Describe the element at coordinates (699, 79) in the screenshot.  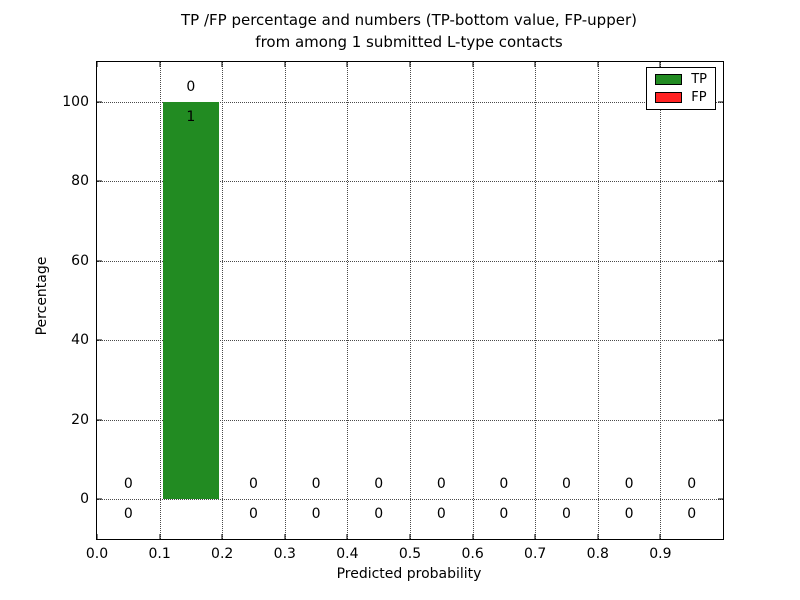
I see `legend-label-tp: TP` at that location.